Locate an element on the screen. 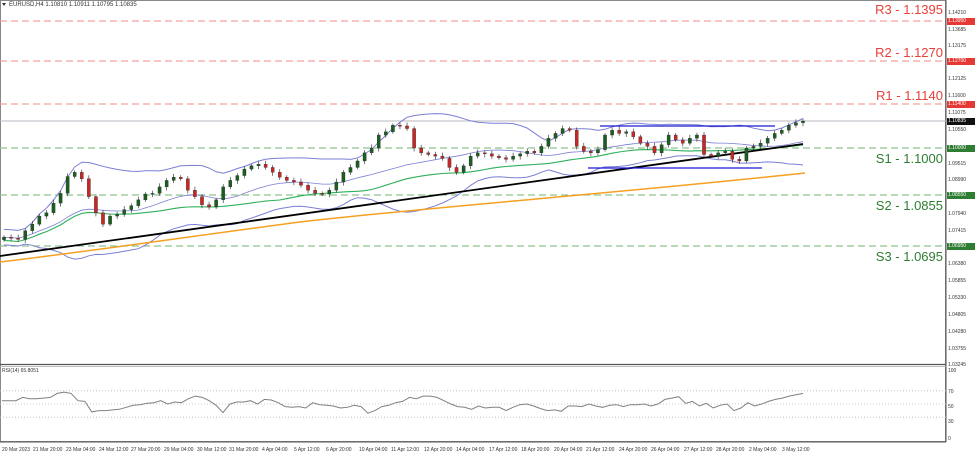  r3-price-tag: 1.13950 is located at coordinates (961, 21).